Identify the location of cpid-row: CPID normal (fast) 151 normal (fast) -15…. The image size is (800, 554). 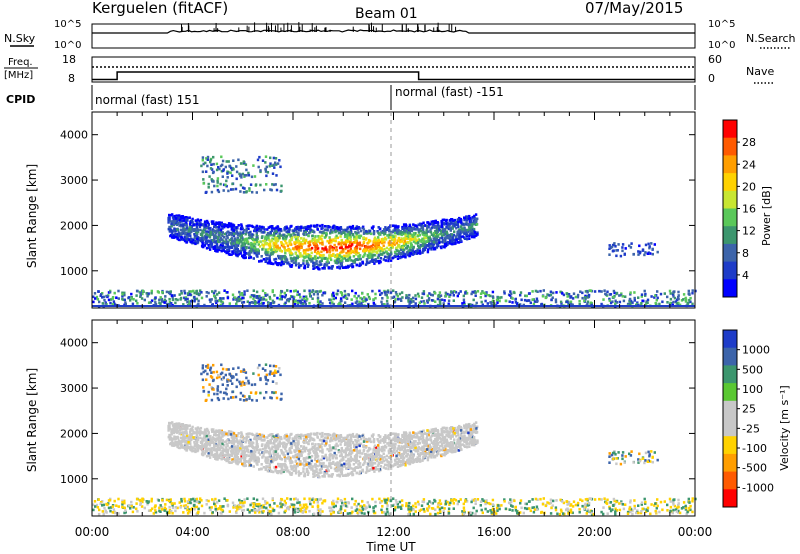
(351, 97).